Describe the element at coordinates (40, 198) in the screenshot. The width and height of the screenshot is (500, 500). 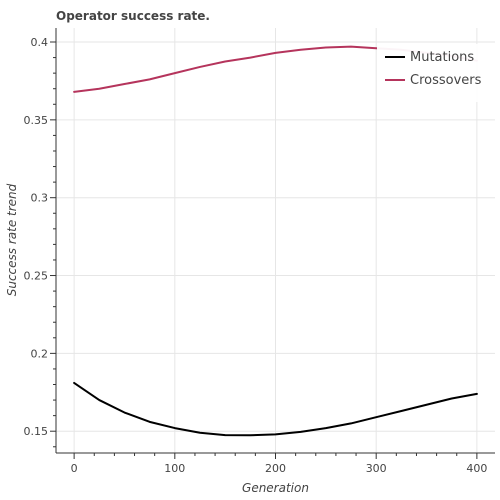
I see `y-tick-label: 0.3` at that location.